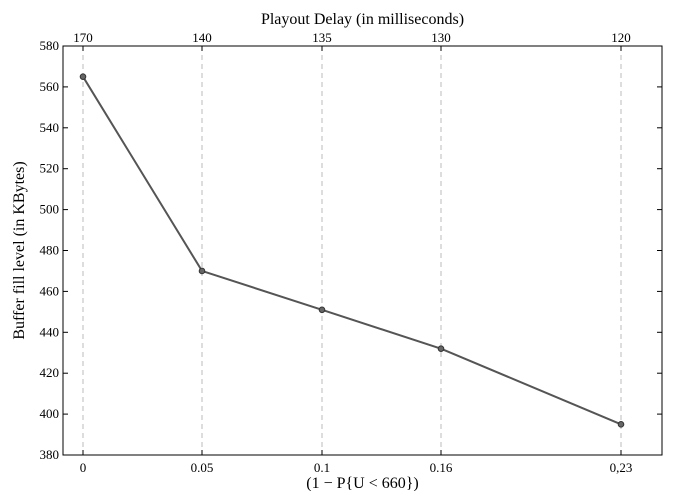  I want to click on x-tick-label: 0, so click(83, 467).